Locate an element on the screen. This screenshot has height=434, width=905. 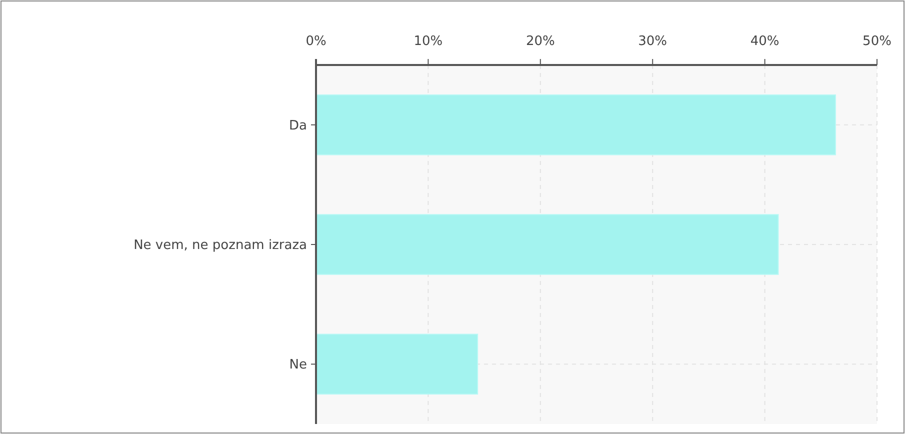
y-tick-label: Ne is located at coordinates (298, 365).